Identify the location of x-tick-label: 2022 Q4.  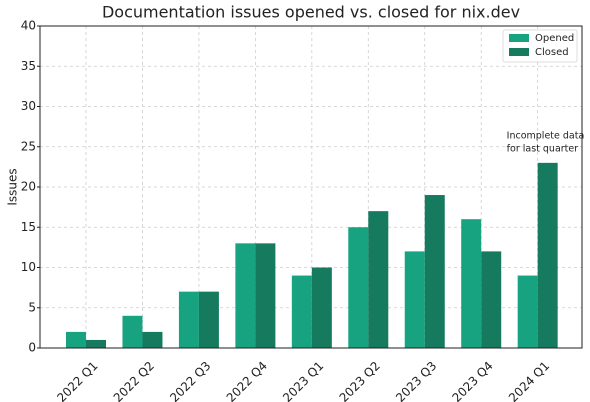
(247, 380).